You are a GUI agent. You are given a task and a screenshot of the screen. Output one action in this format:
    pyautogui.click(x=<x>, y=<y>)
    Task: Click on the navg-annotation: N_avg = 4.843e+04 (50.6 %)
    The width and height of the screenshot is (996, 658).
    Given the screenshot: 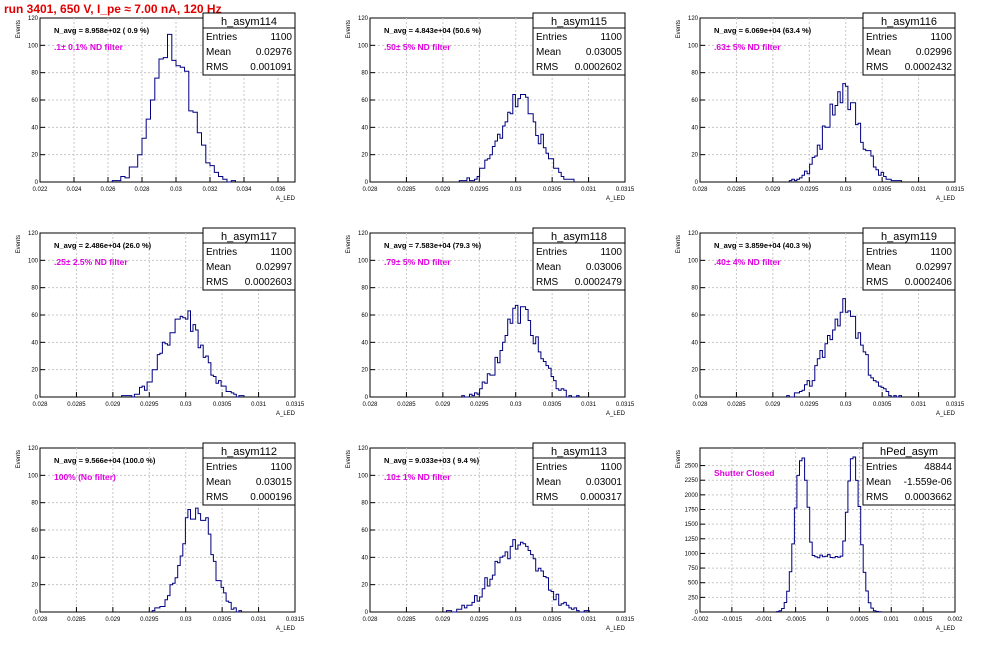 What is the action you would take?
    pyautogui.click(x=433, y=30)
    